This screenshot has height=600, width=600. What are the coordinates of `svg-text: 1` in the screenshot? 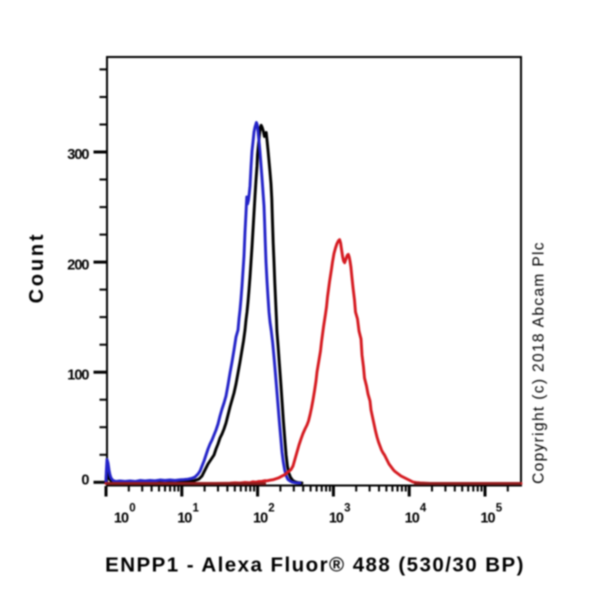 It's located at (196, 509).